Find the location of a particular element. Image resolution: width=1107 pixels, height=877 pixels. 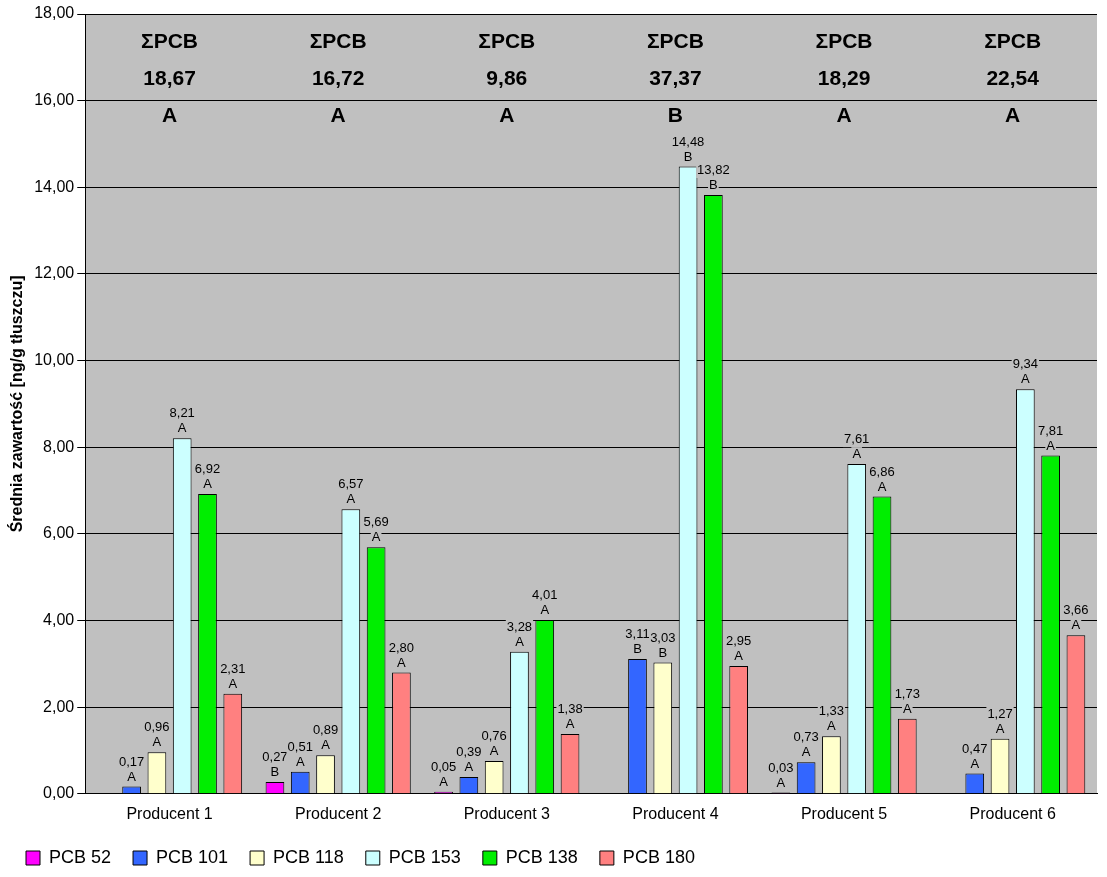

data-label: 2,80 A is located at coordinates (401, 654).